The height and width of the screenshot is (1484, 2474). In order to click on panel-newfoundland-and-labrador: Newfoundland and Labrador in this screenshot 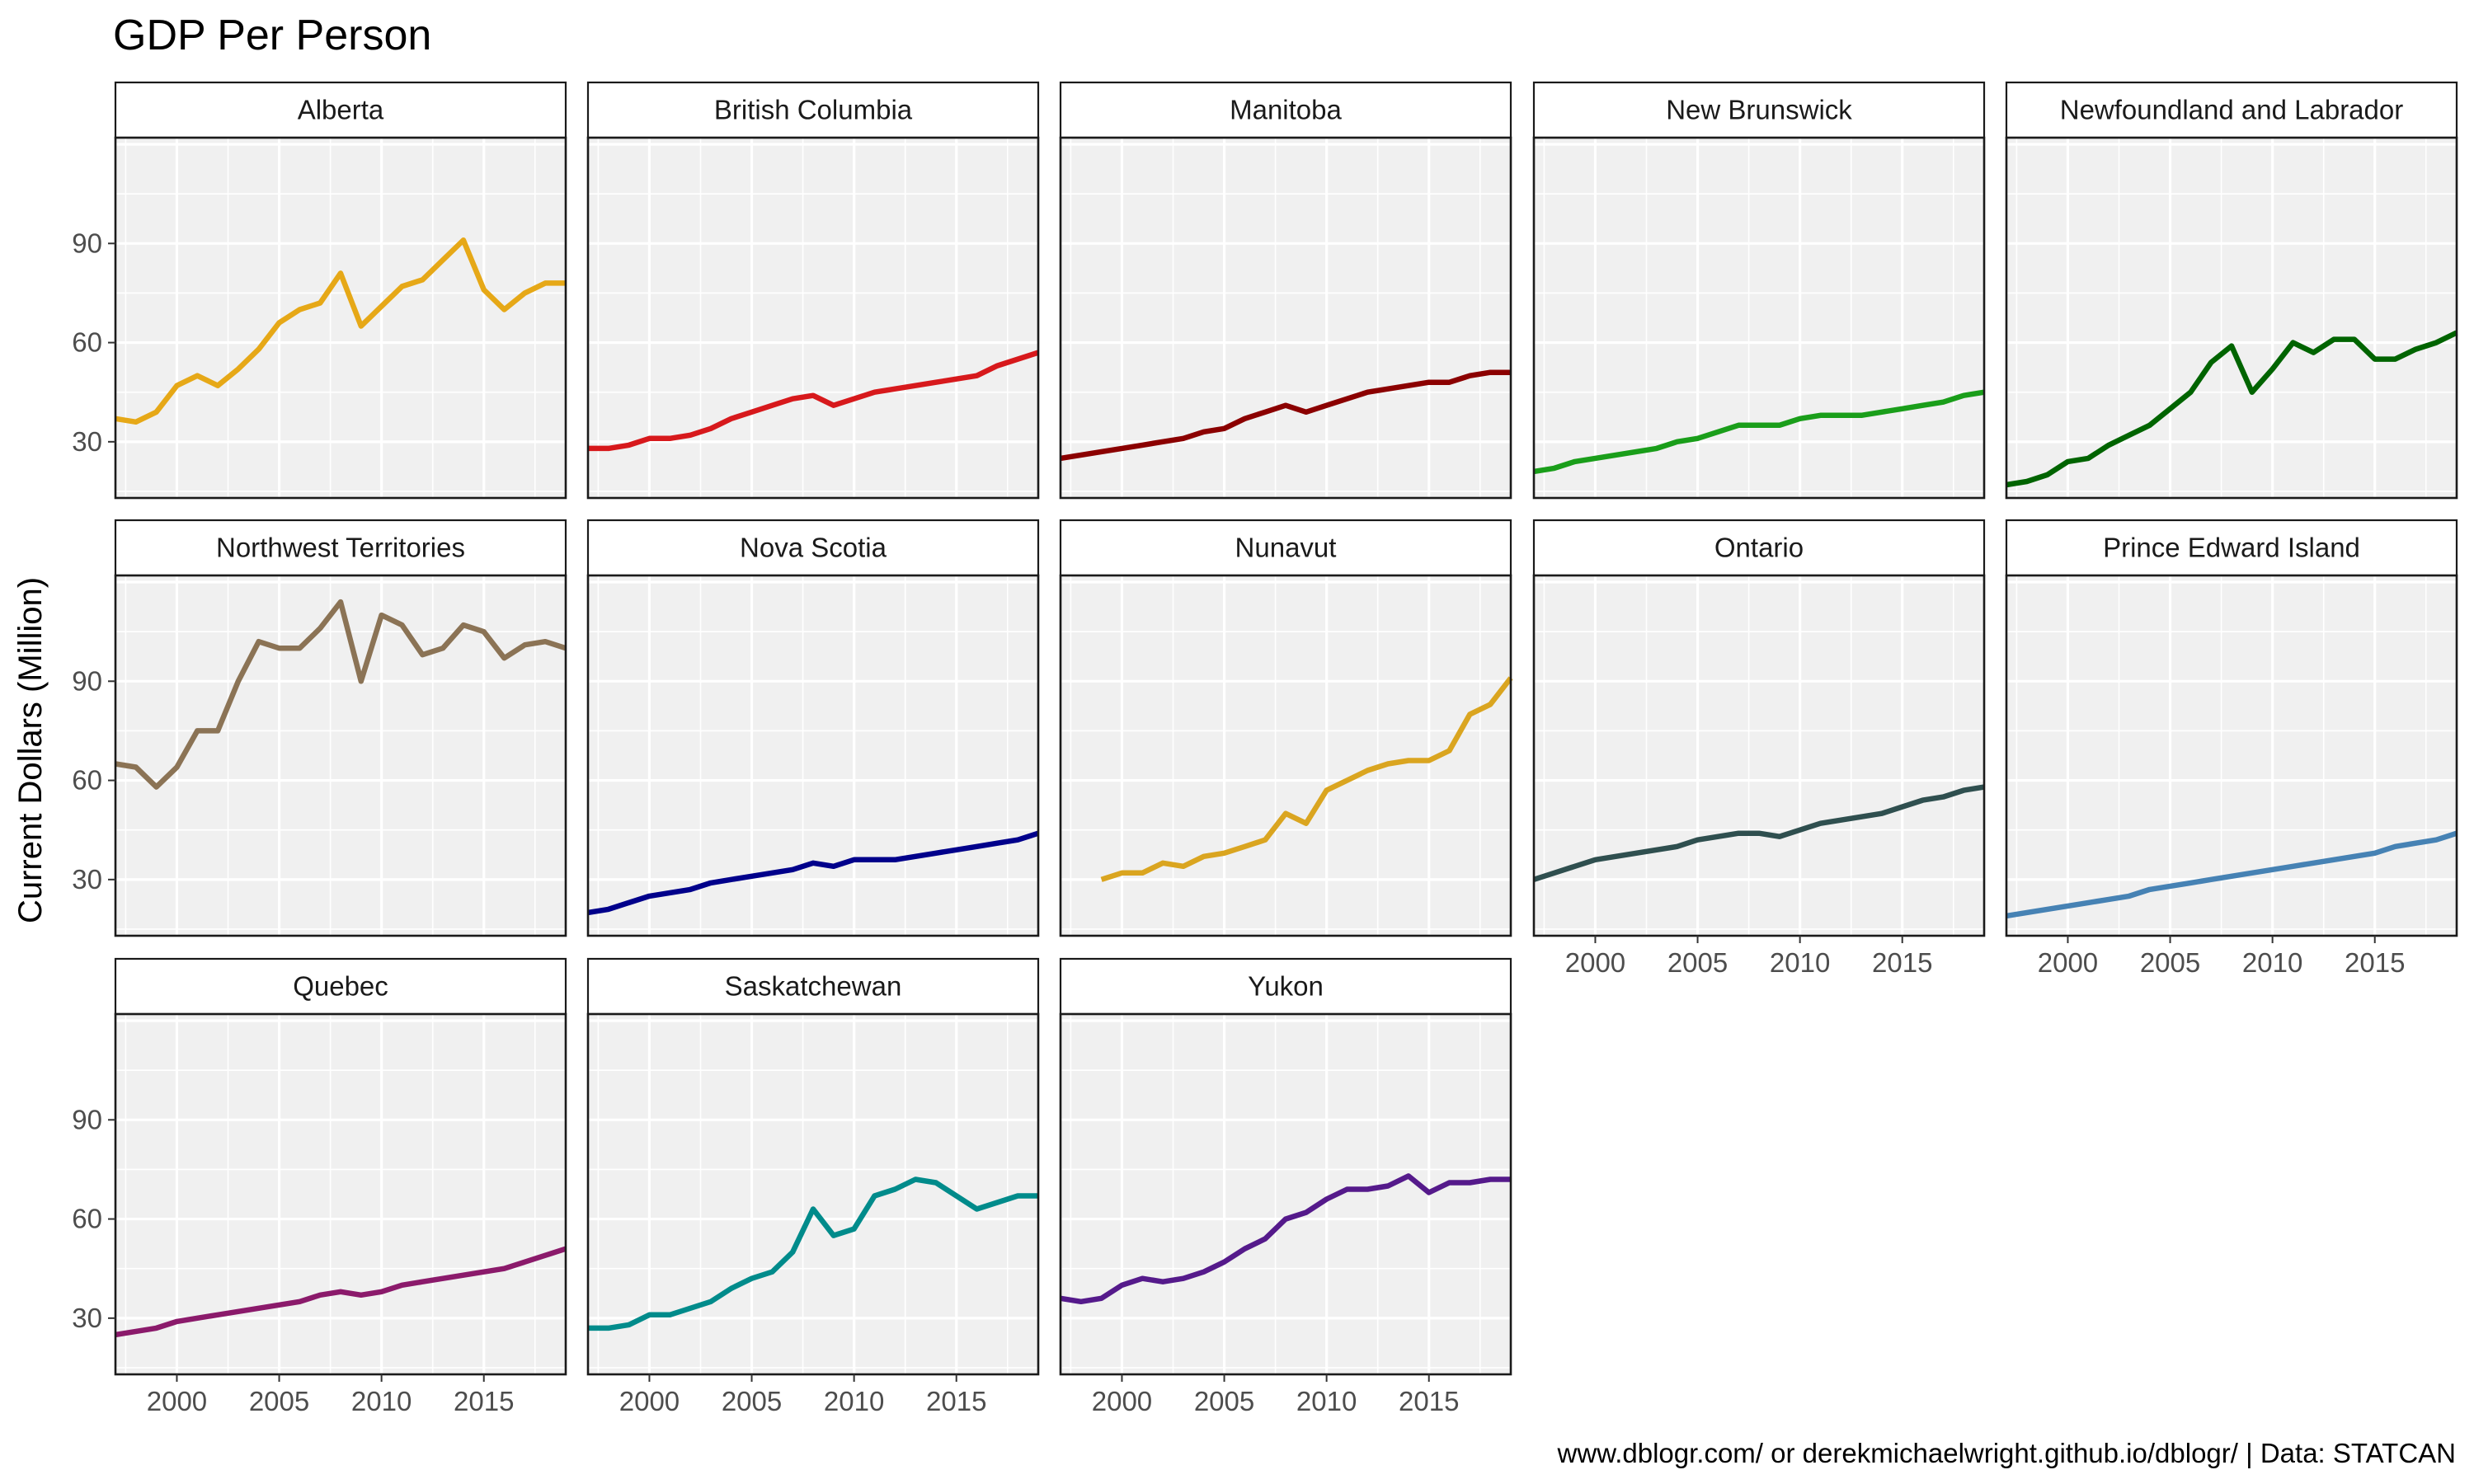, I will do `click(2231, 290)`.